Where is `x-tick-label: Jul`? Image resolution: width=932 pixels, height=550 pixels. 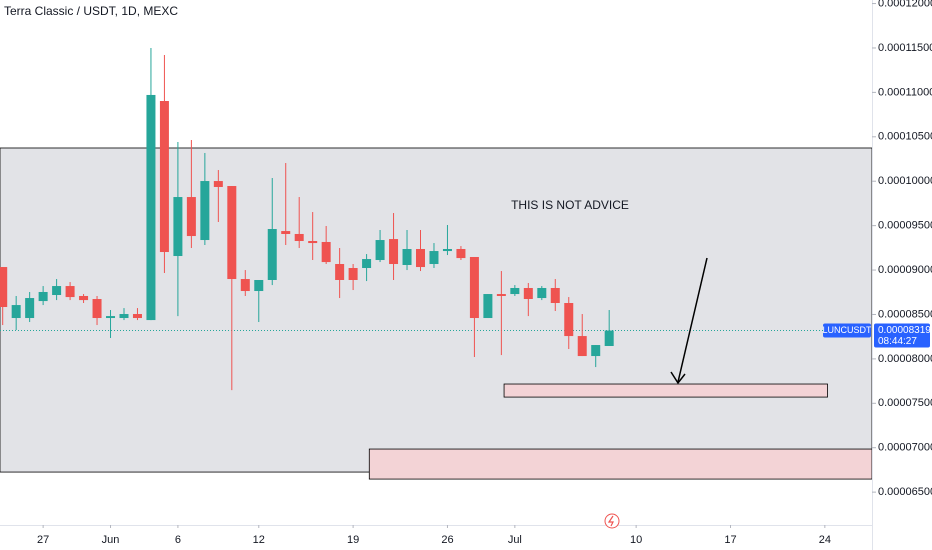
x-tick-label: Jul is located at coordinates (515, 540).